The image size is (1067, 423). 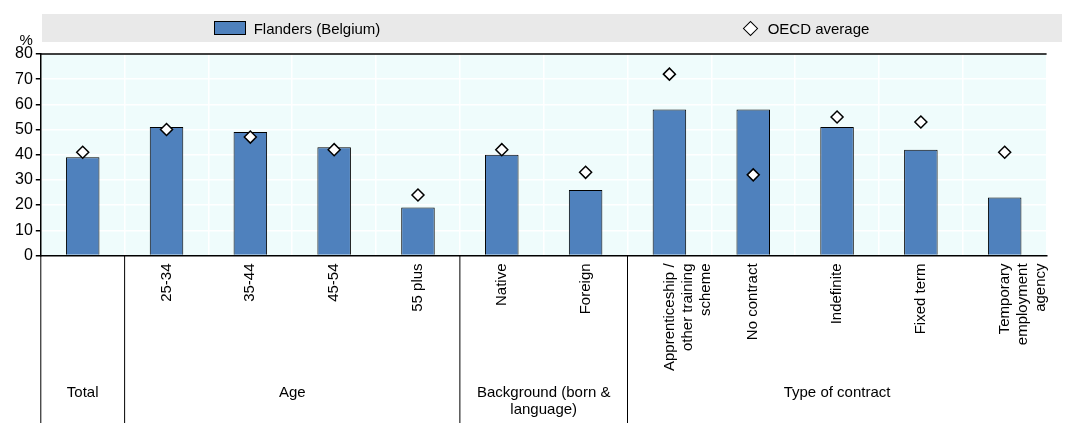 I want to click on x-tick-label: 45-54, so click(x=333, y=282).